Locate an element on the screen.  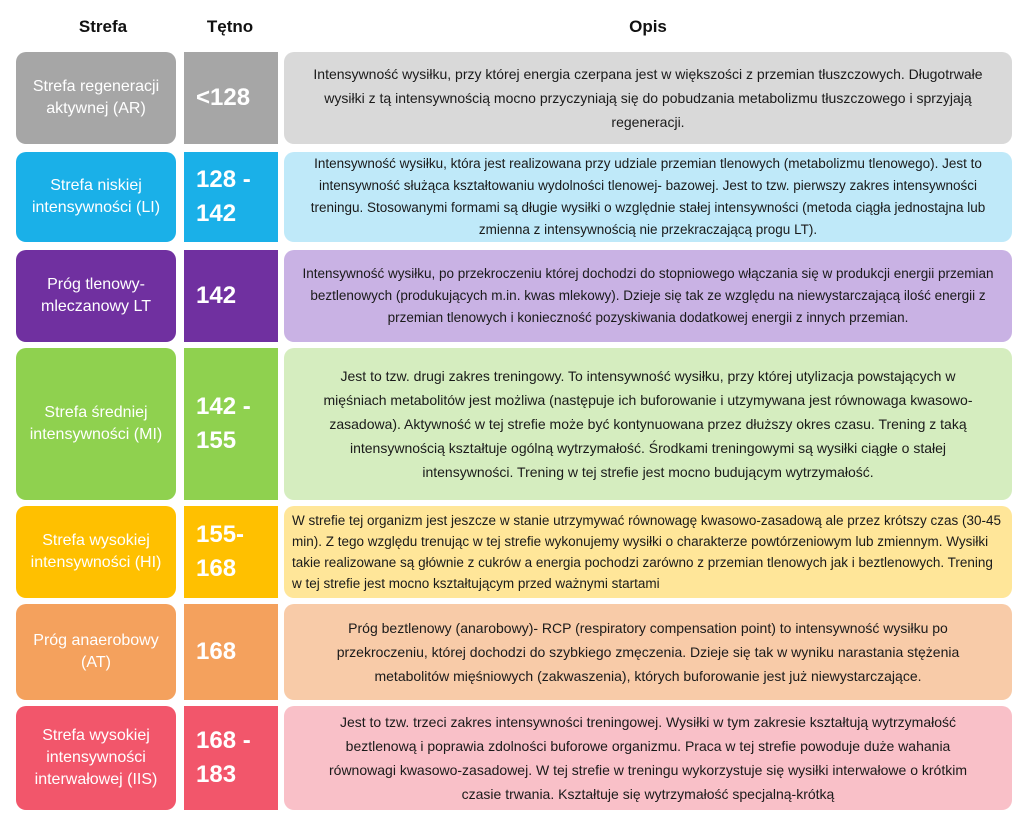
heart-rate-value: 155- 168 is located at coordinates (231, 552).